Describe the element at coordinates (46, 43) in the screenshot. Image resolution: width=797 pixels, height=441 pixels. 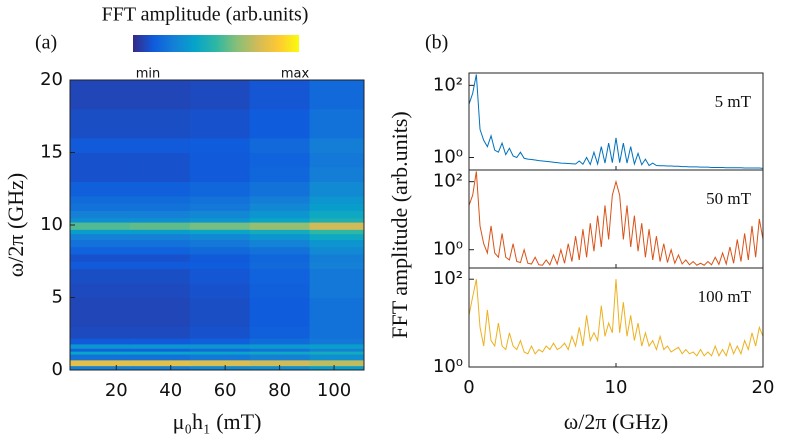
I see `panel-label: (a)` at that location.